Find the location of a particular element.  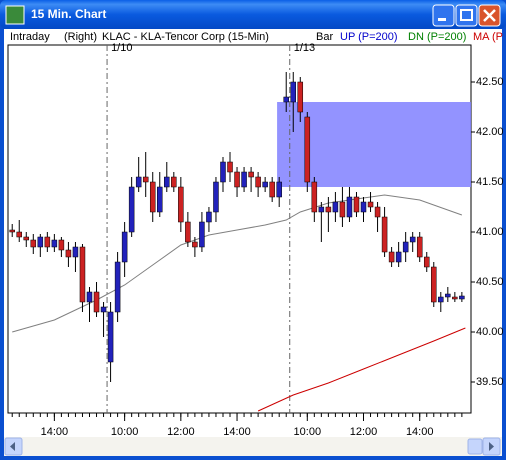

y-tick-label: 39.50 is located at coordinates (490, 382).